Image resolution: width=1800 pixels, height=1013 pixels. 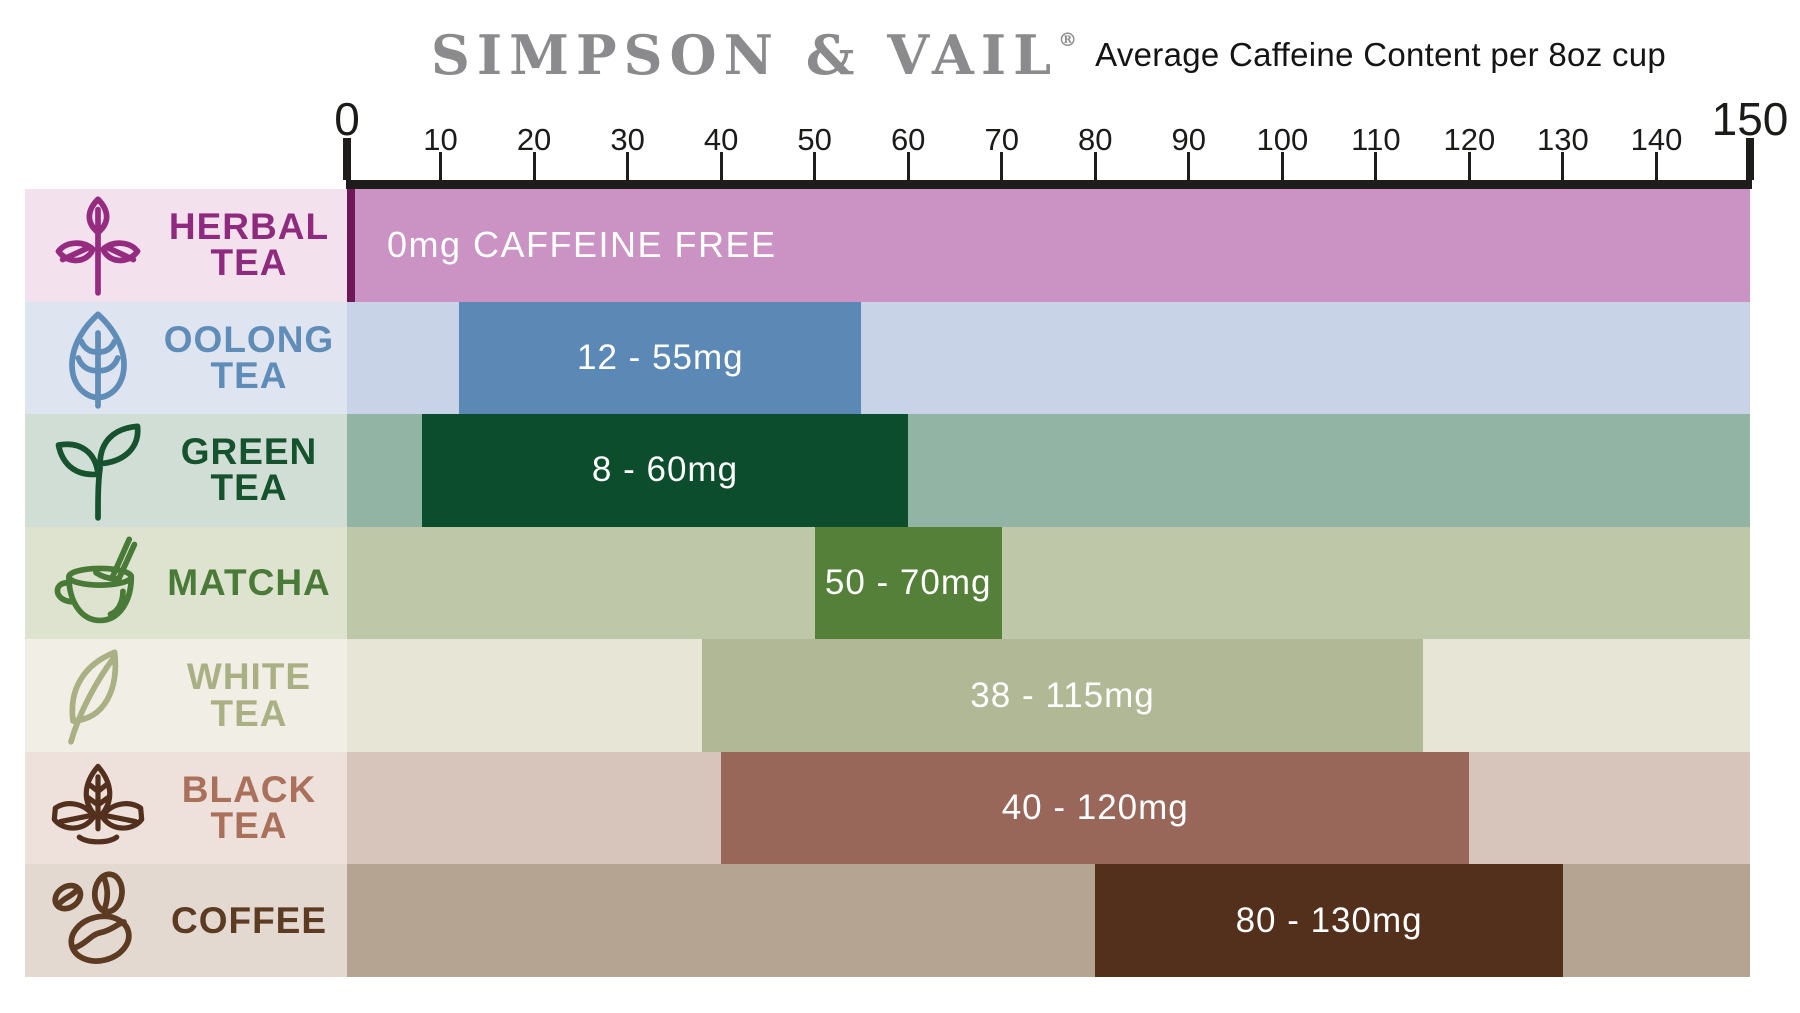 What do you see at coordinates (98, 696) in the screenshot?
I see `white-tea-leaf-icon` at bounding box center [98, 696].